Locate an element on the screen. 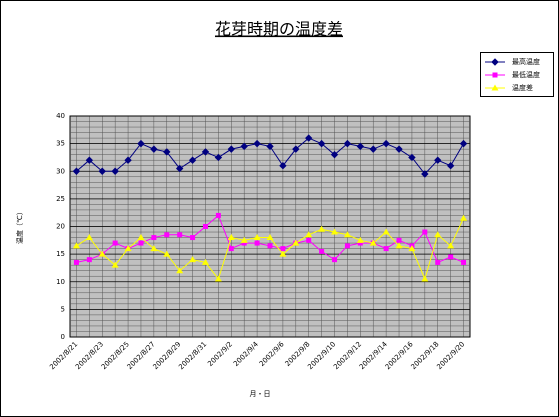 This screenshot has width=559, height=417. y-tick-label: 25 is located at coordinates (60, 199).